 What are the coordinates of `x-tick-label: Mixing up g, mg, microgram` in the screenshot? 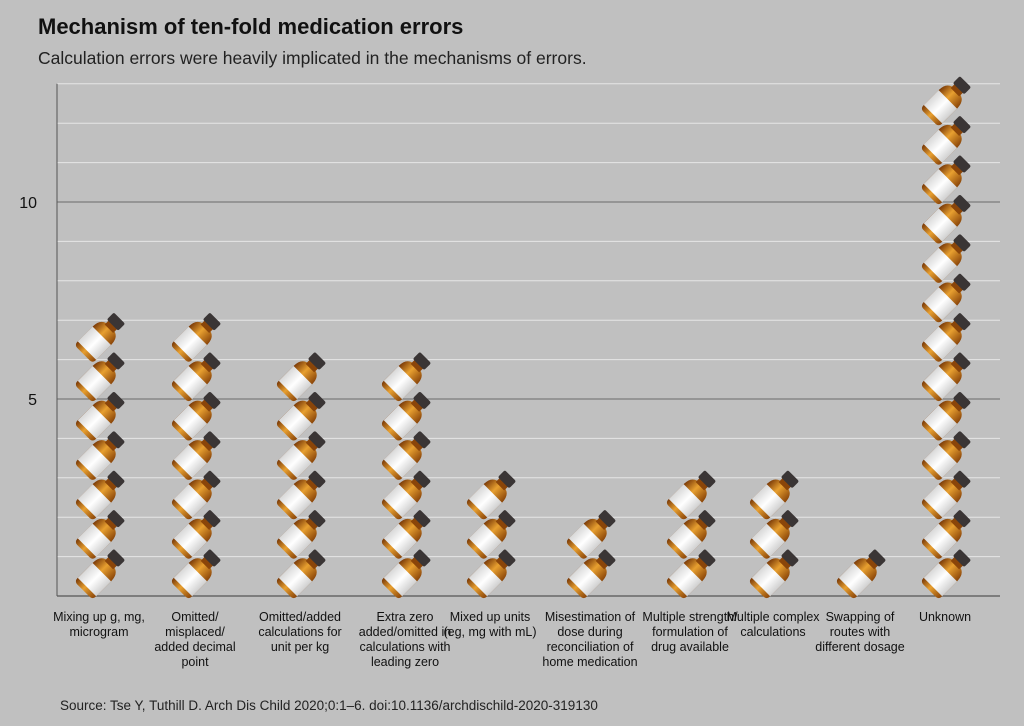 It's located at (99, 624).